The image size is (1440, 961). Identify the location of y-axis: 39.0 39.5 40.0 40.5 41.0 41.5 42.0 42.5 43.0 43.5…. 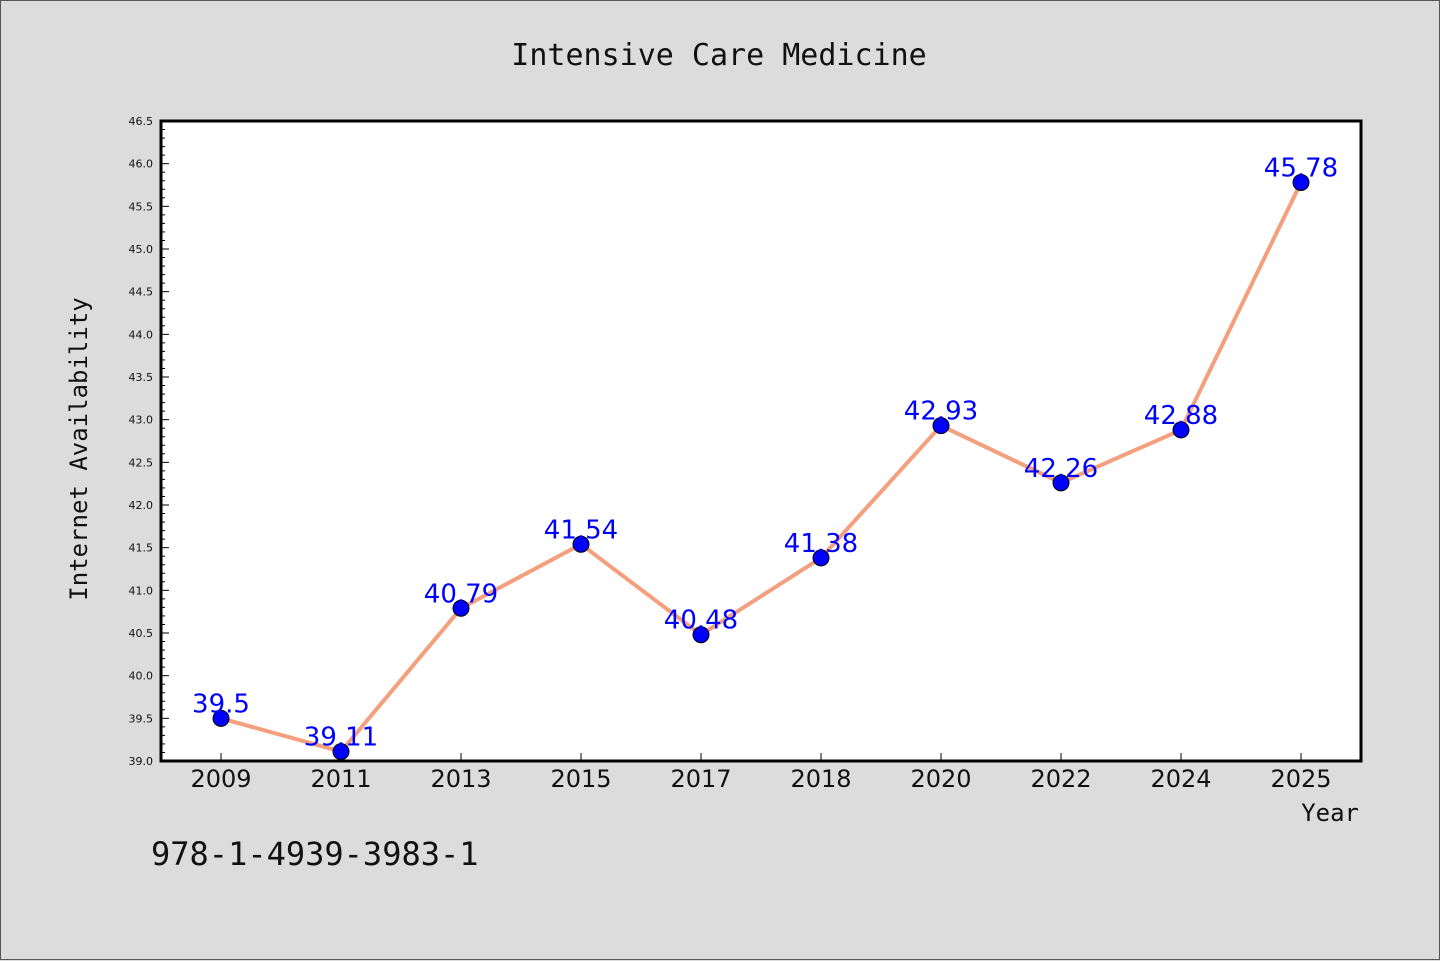
(149, 441).